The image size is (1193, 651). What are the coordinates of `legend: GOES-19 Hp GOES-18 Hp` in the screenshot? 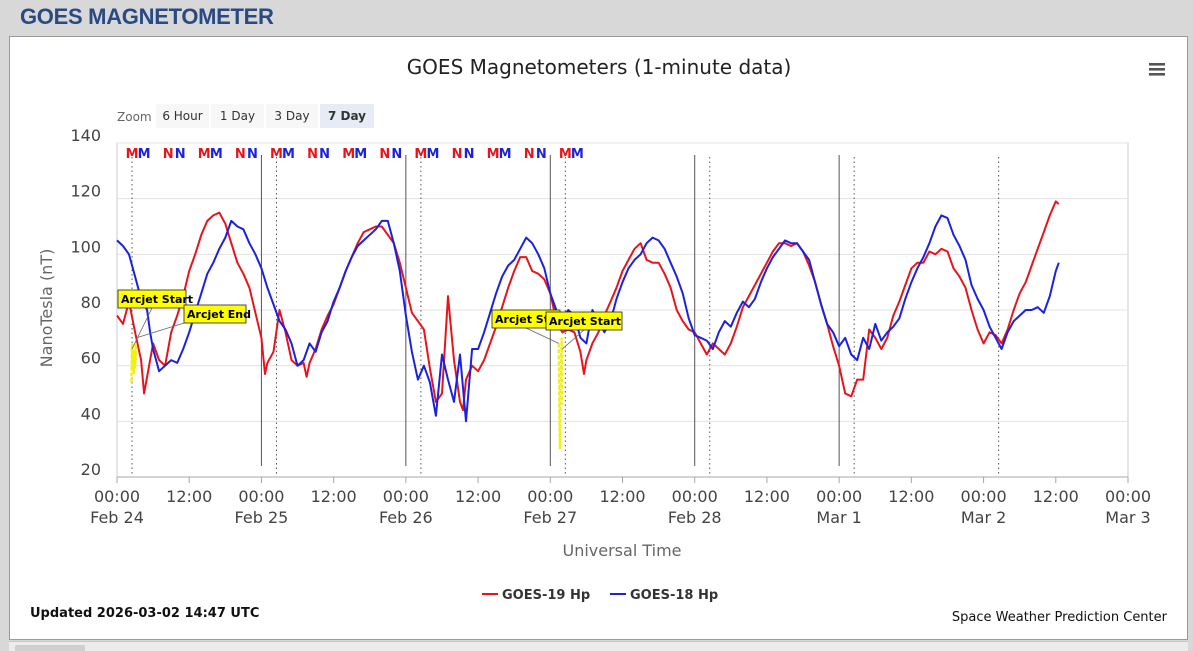 It's located at (600, 595).